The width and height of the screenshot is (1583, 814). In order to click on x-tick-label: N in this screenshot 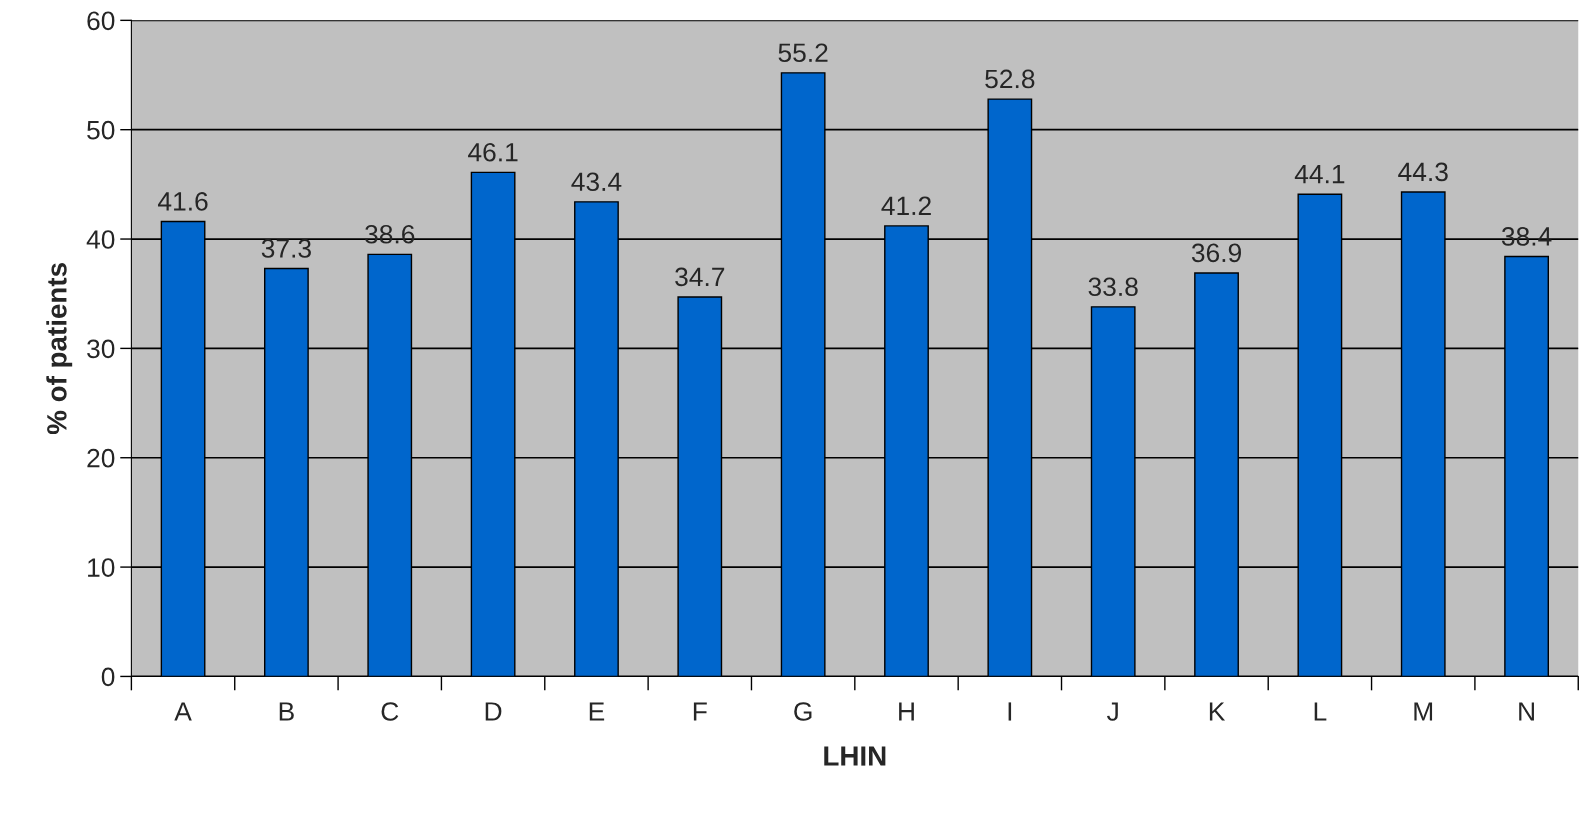, I will do `click(1526, 711)`.